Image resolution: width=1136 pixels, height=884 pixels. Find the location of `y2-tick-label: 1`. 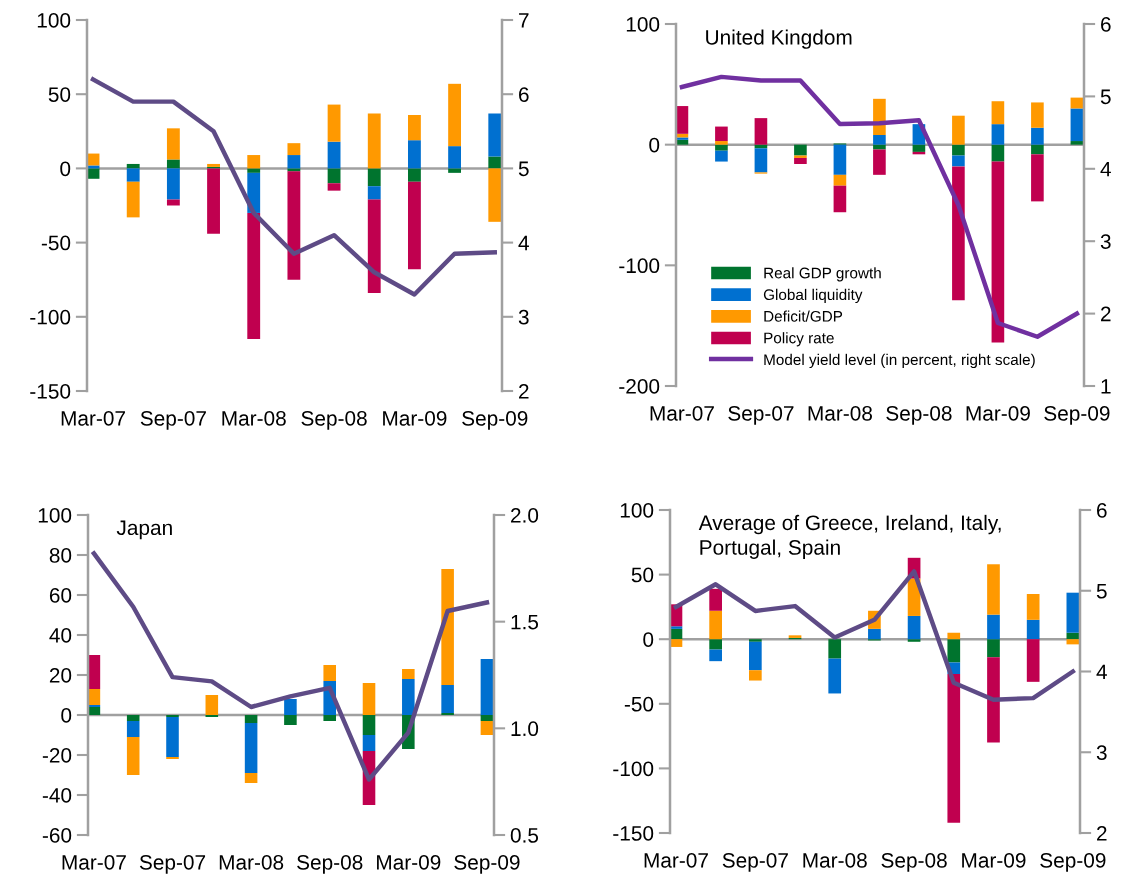

y2-tick-label: 1 is located at coordinates (1106, 386).